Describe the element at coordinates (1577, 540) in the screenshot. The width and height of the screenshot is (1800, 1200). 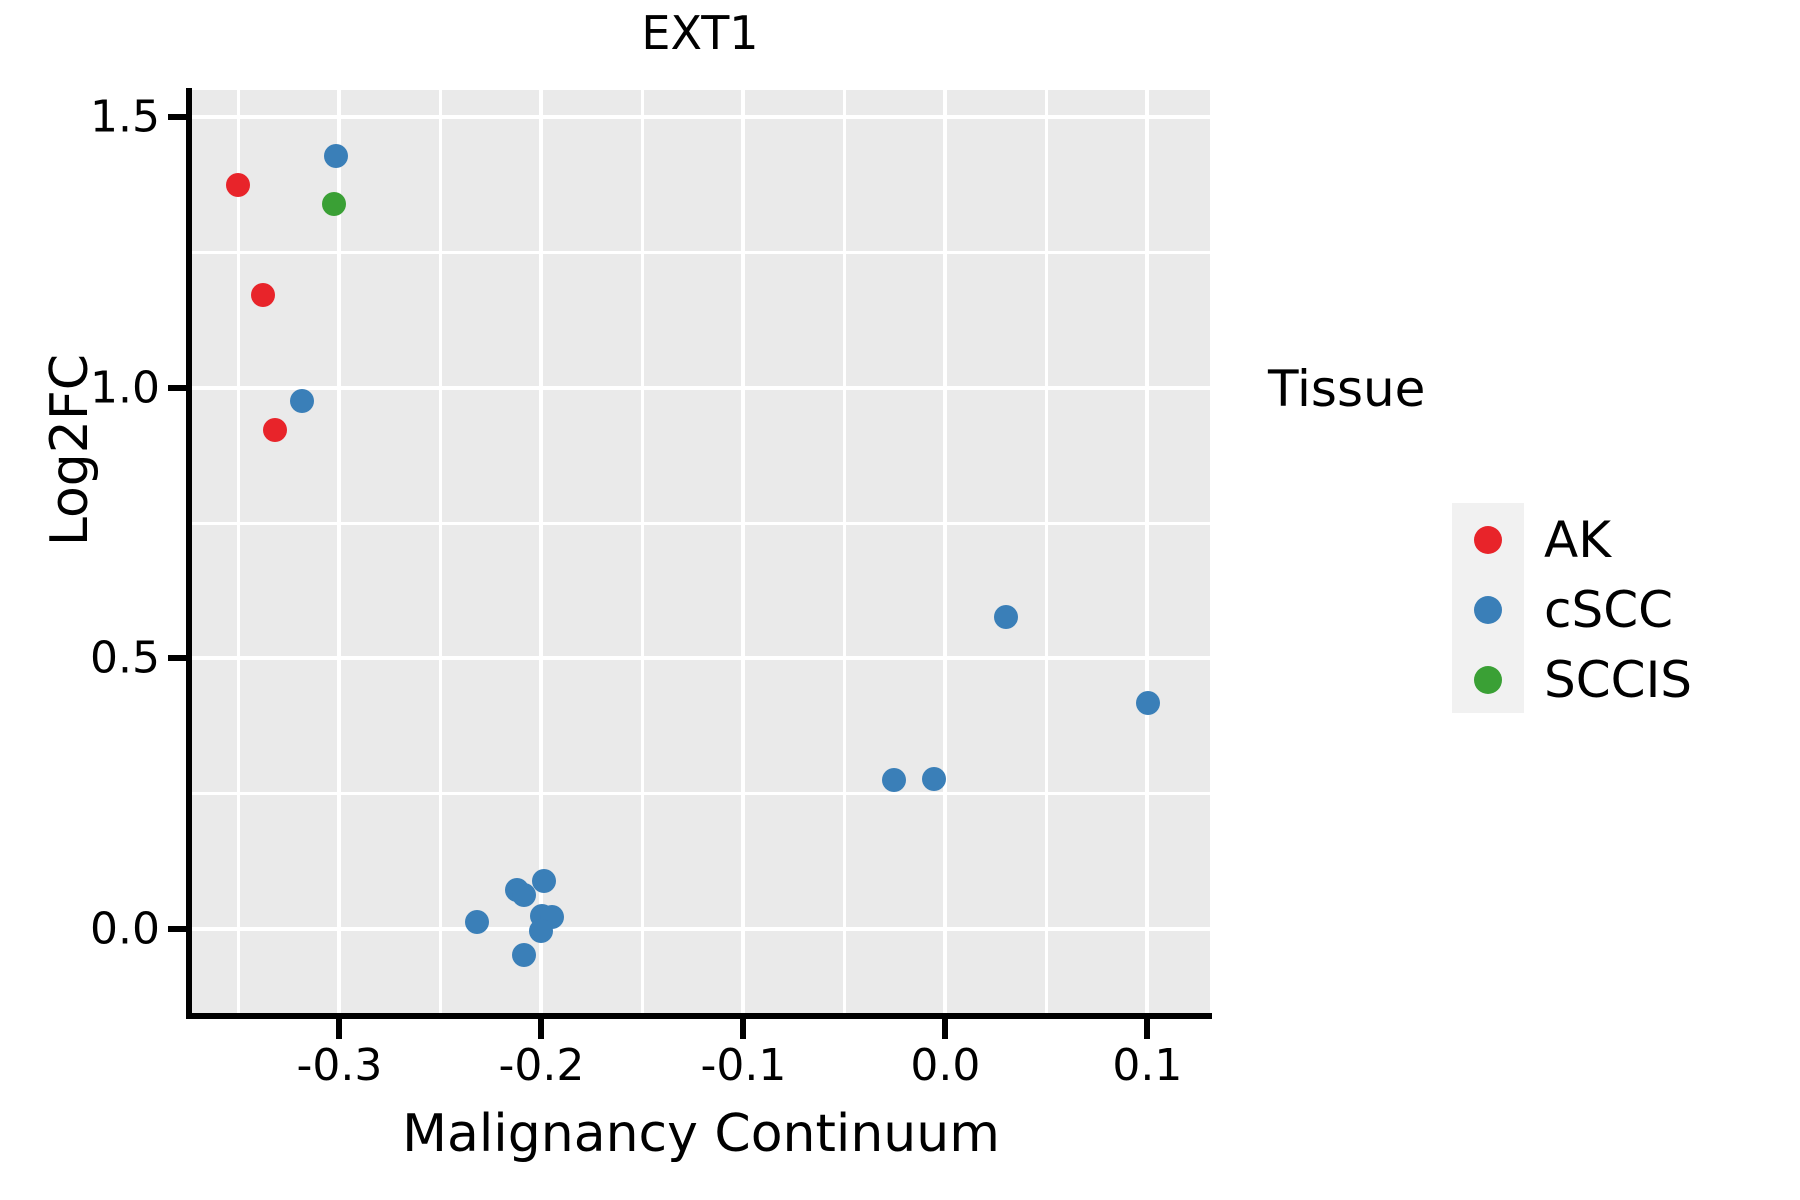
I see `legend-entry-label: AK` at that location.